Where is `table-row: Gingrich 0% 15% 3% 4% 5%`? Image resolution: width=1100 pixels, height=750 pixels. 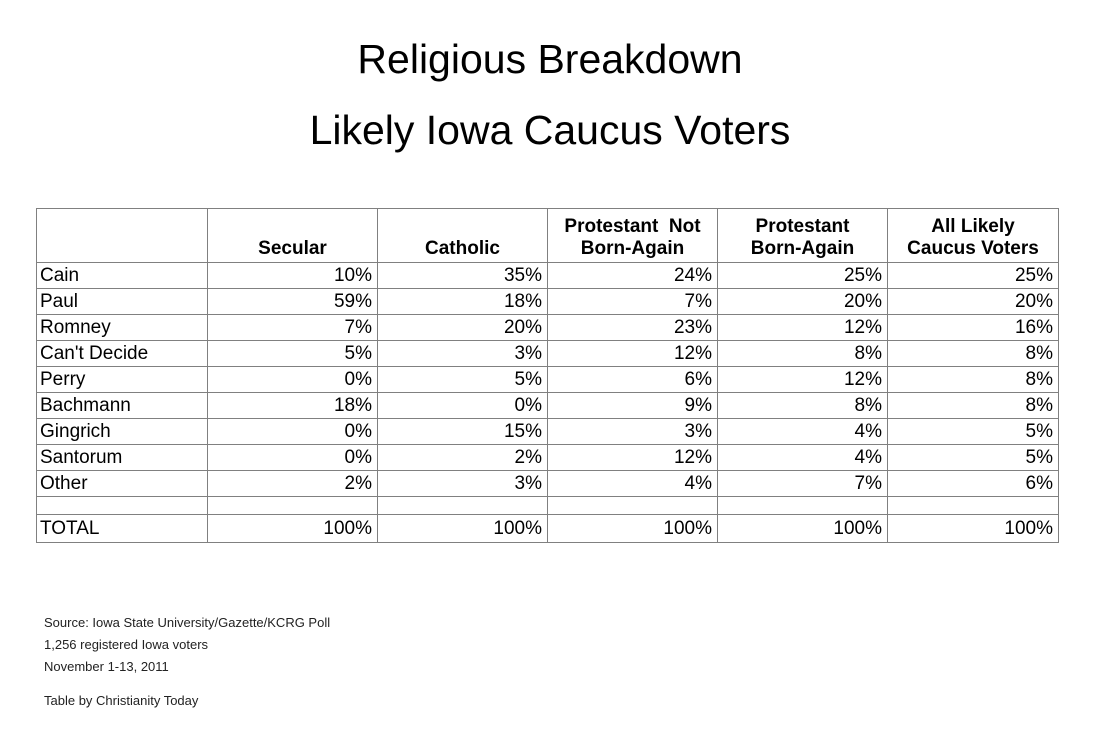 table-row: Gingrich 0% 15% 3% 4% 5% is located at coordinates (547, 431).